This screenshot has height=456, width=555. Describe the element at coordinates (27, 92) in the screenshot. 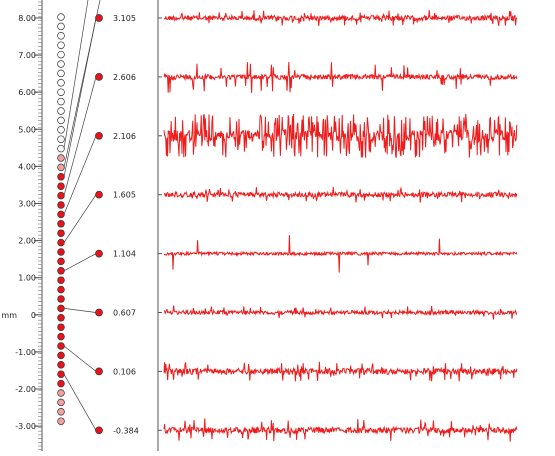

I see `axis-tick-label: 6.00` at that location.